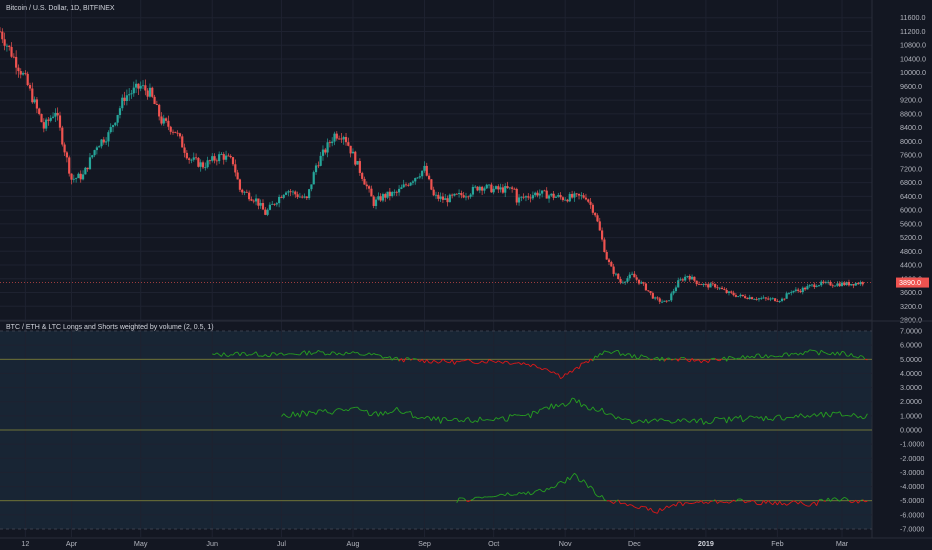  What do you see at coordinates (565, 543) in the screenshot?
I see `x-tick-label: Nov` at bounding box center [565, 543].